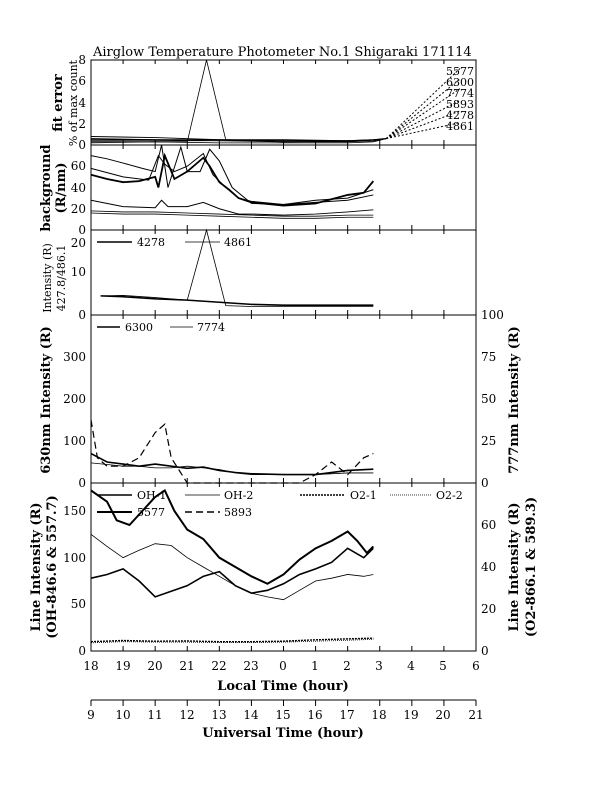 The image size is (612, 792). I want to click on lt-tick: 23, so click(250, 666).